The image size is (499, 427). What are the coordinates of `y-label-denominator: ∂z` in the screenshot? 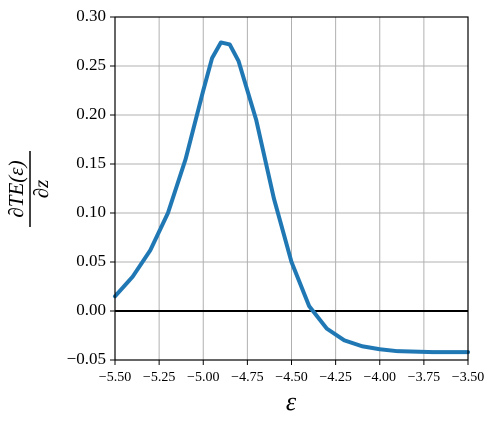 It's located at (41, 189).